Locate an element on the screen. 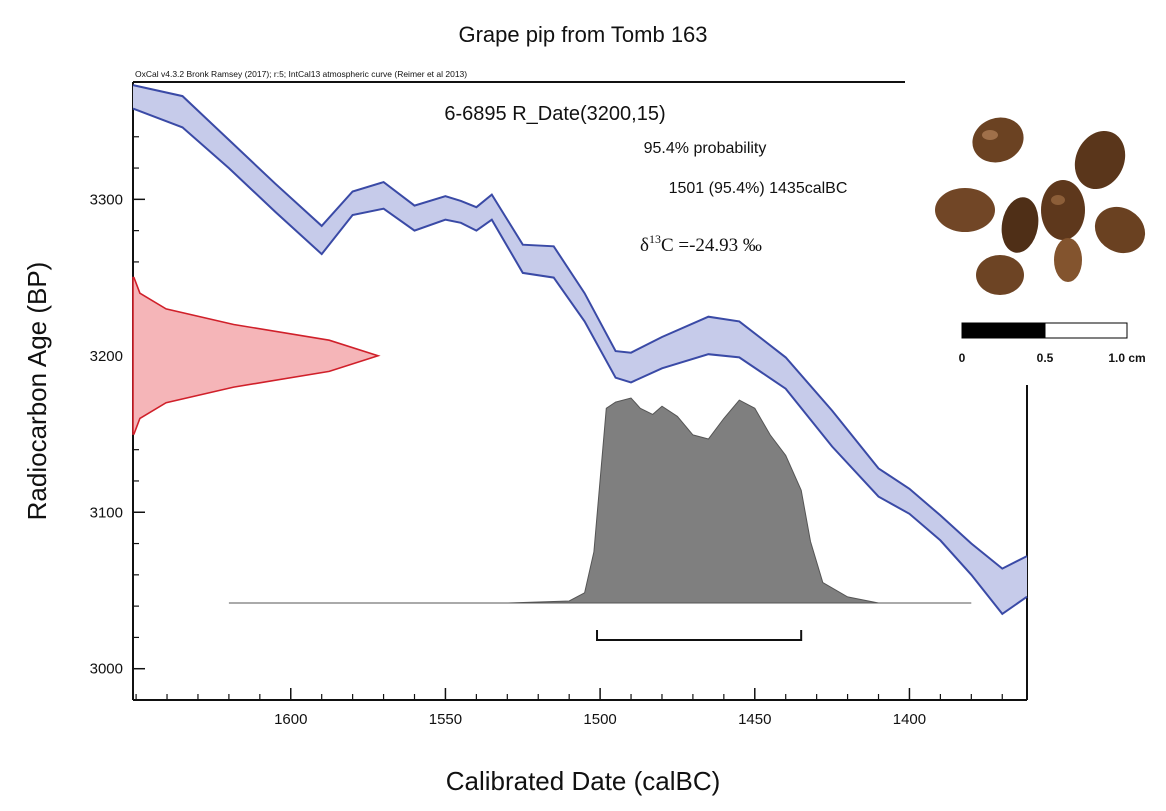  photo-grape-pips is located at coordinates (1037, 202).